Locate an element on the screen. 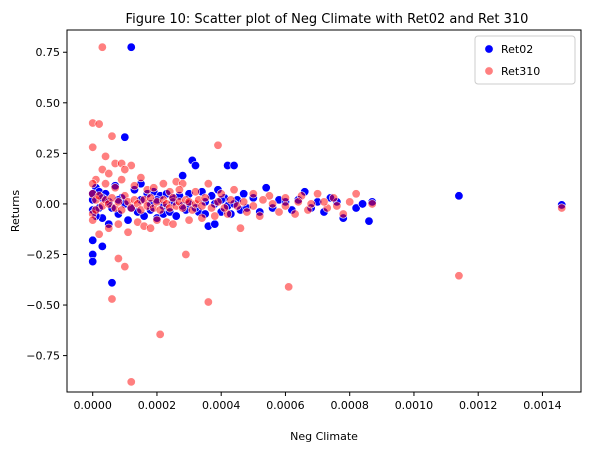 Image resolution: width=598 pixels, height=453 pixels. y-tick-label: 0.00 is located at coordinates (48, 204).